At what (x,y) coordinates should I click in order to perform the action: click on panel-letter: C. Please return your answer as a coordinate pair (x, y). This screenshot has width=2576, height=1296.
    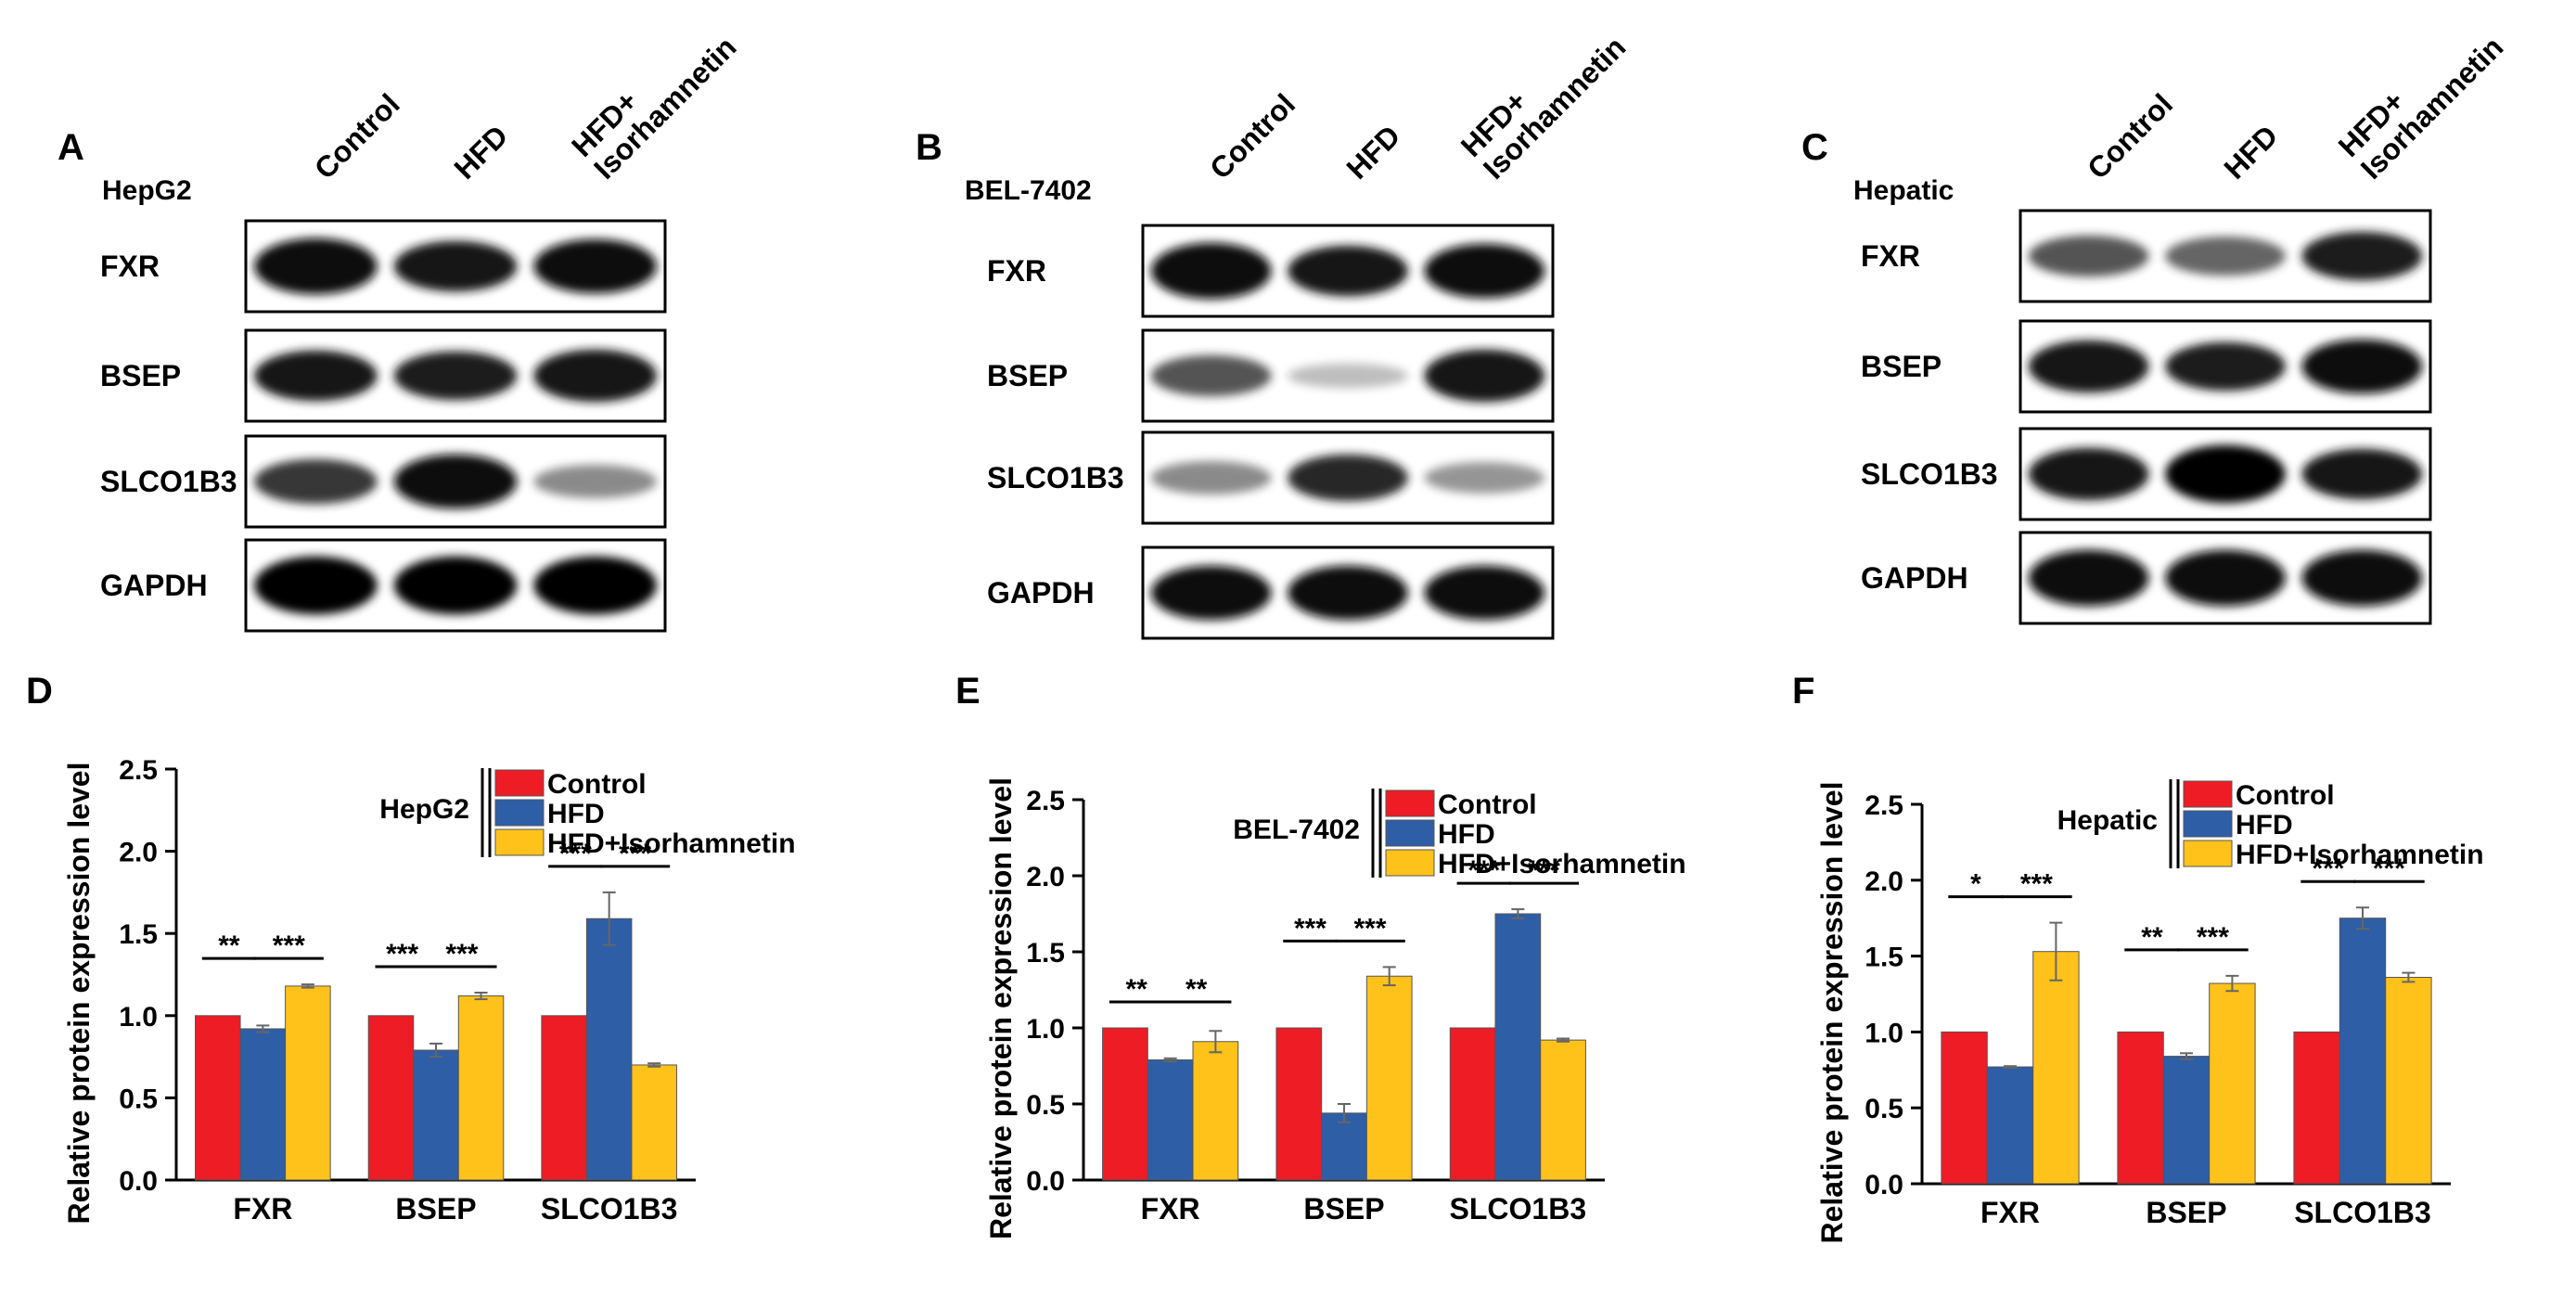
    Looking at the image, I should click on (1814, 147).